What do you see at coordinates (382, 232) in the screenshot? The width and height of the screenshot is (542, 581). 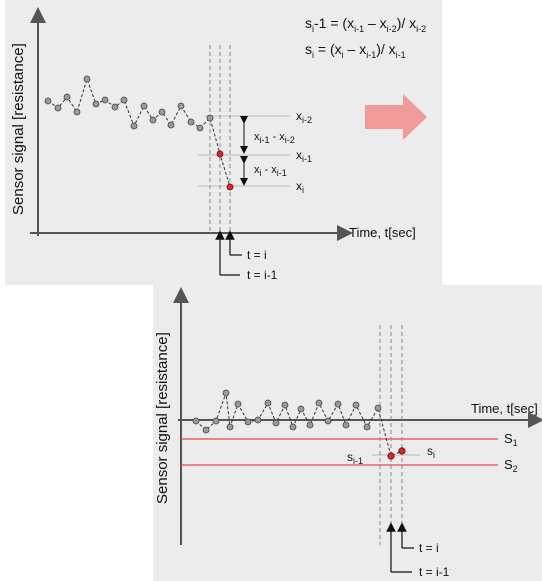 I see `top-x-label: Time, t[sec]` at bounding box center [382, 232].